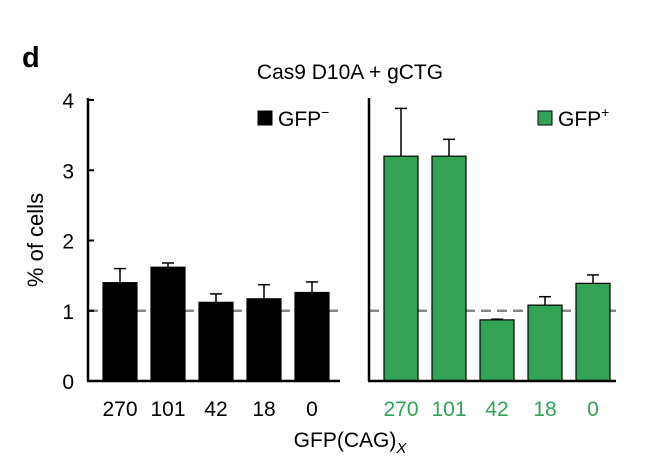  I want to click on x-axis-label-sub: X, so click(401, 448).